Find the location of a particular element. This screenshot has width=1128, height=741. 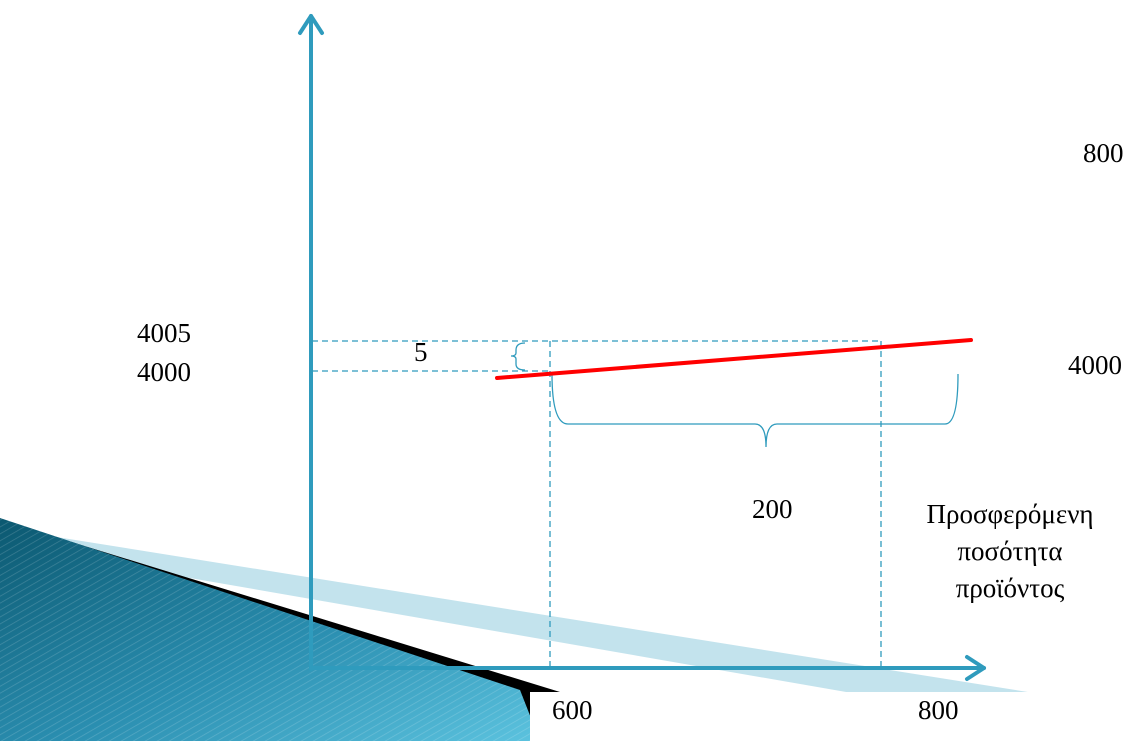

x-label-600: 600 is located at coordinates (572, 710).